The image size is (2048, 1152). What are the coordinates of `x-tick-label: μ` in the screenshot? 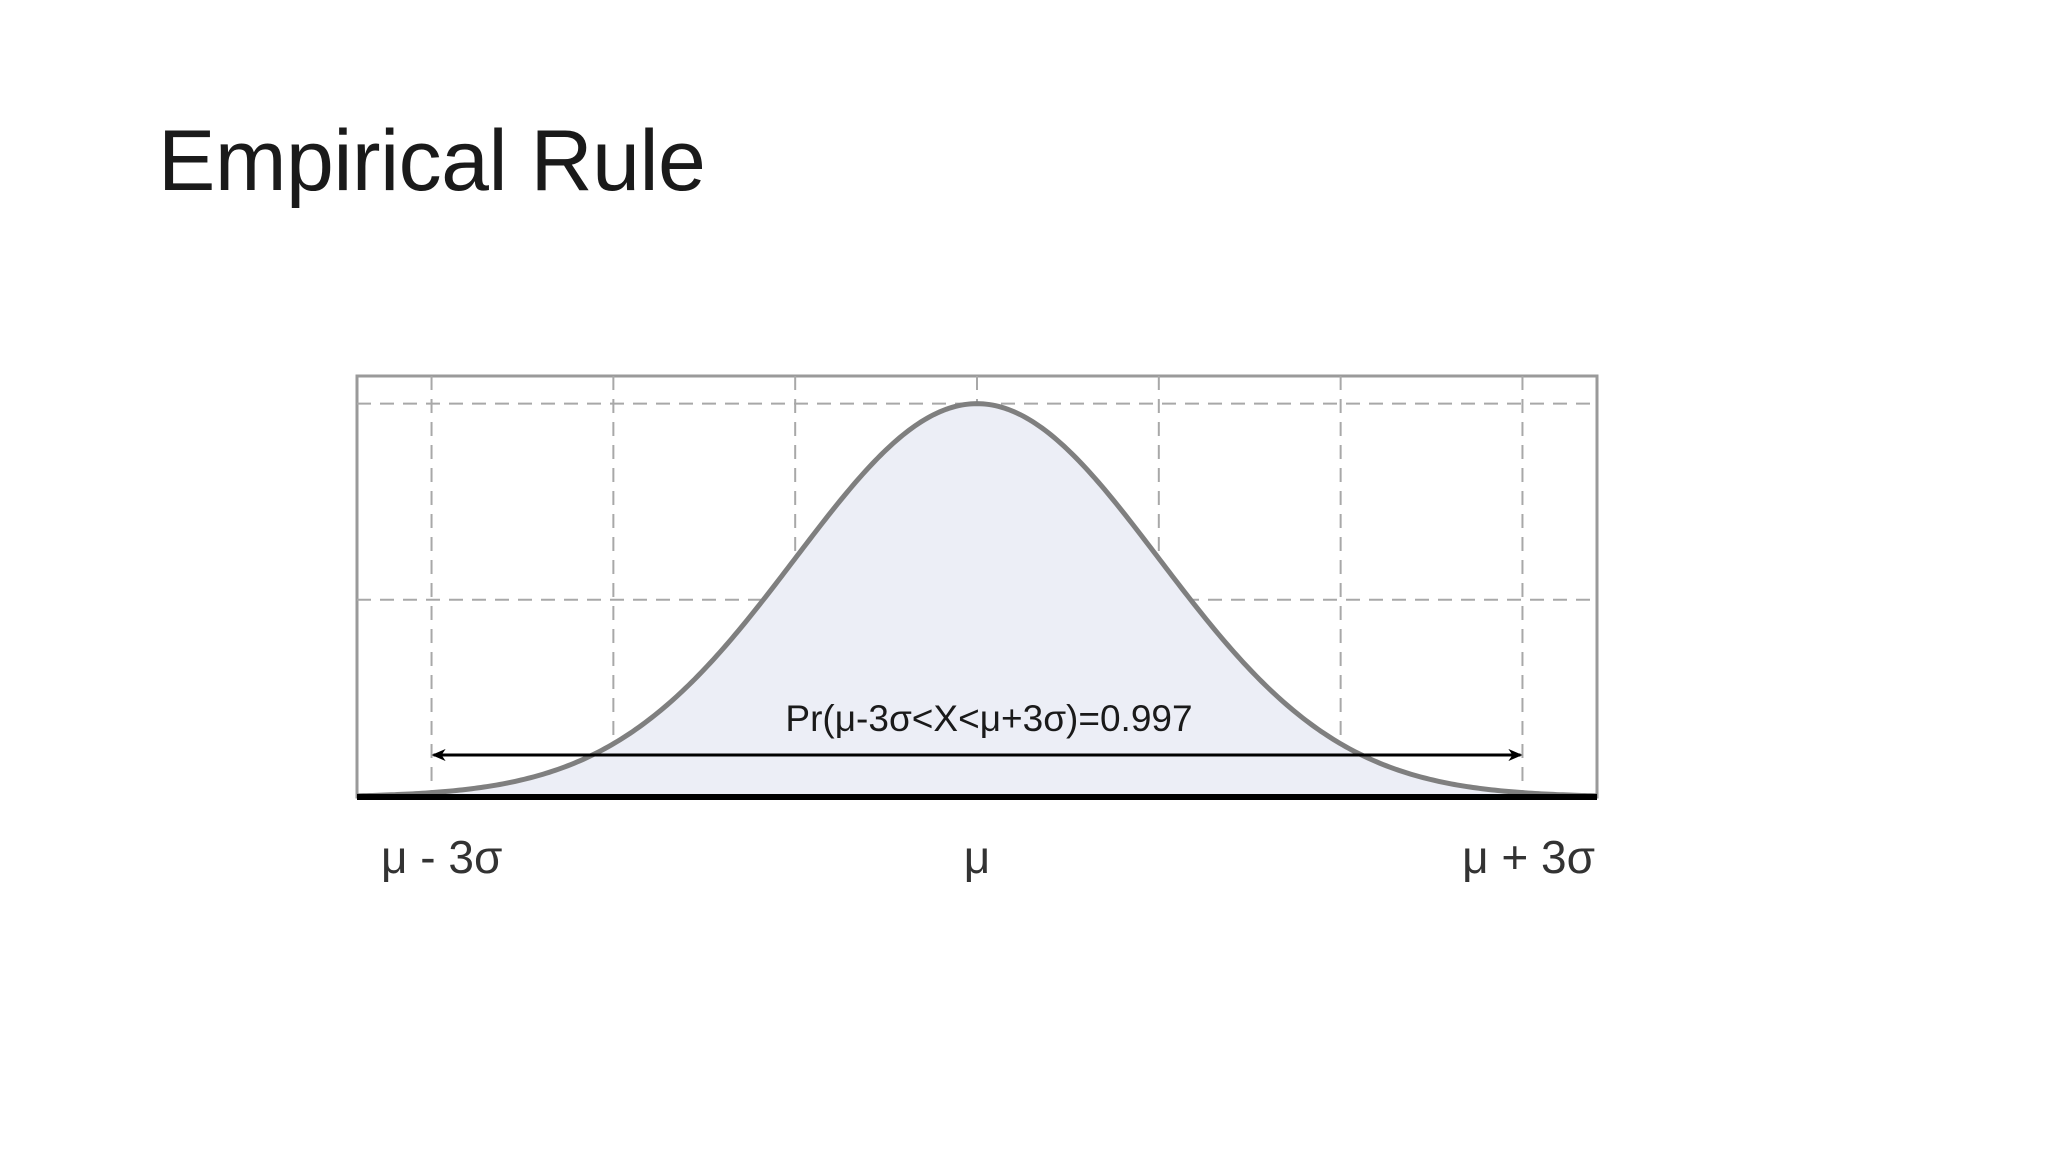 It's located at (977, 857).